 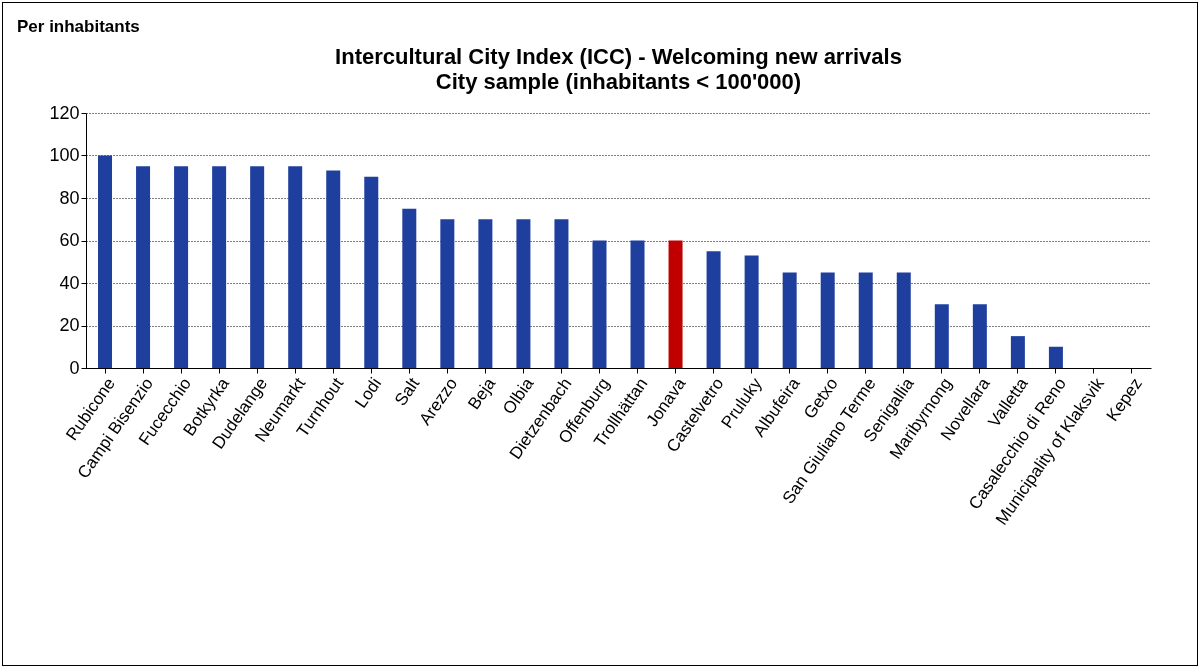 What do you see at coordinates (69, 240) in the screenshot?
I see `y-tick-label: 60` at bounding box center [69, 240].